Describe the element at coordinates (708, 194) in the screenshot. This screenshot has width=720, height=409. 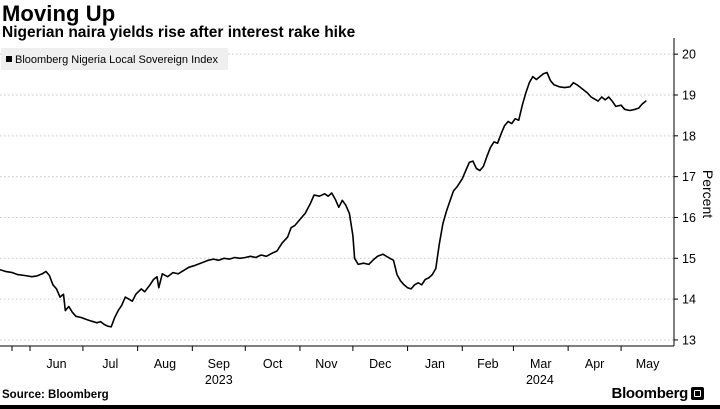
I see `y-axis-title: Percent` at that location.